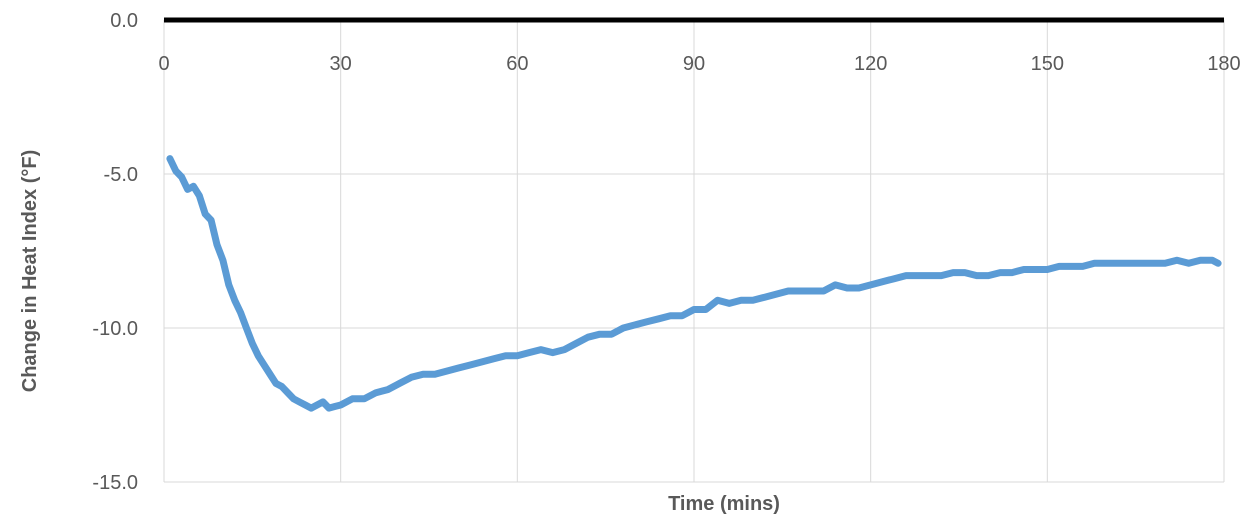 The width and height of the screenshot is (1253, 518). I want to click on x-tick-labels: 0 30 60 90 120 150 180, so click(699, 64).